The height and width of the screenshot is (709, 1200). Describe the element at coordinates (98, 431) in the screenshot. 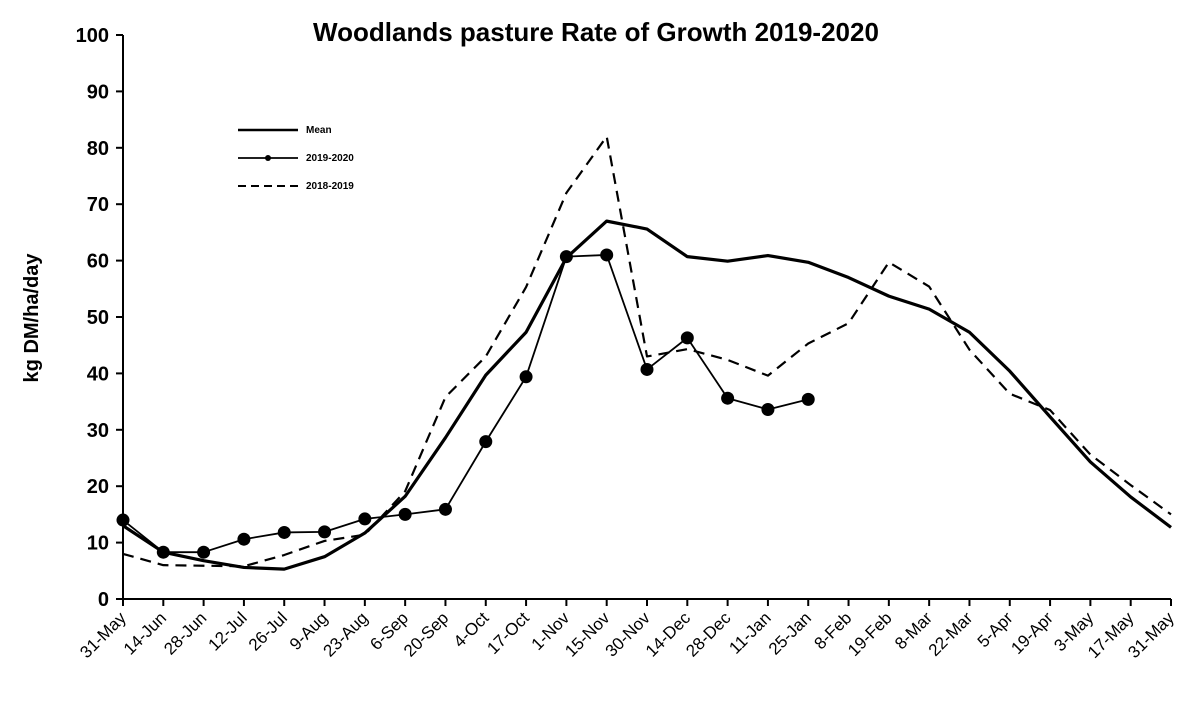

I see `y-tick-label: 30` at that location.